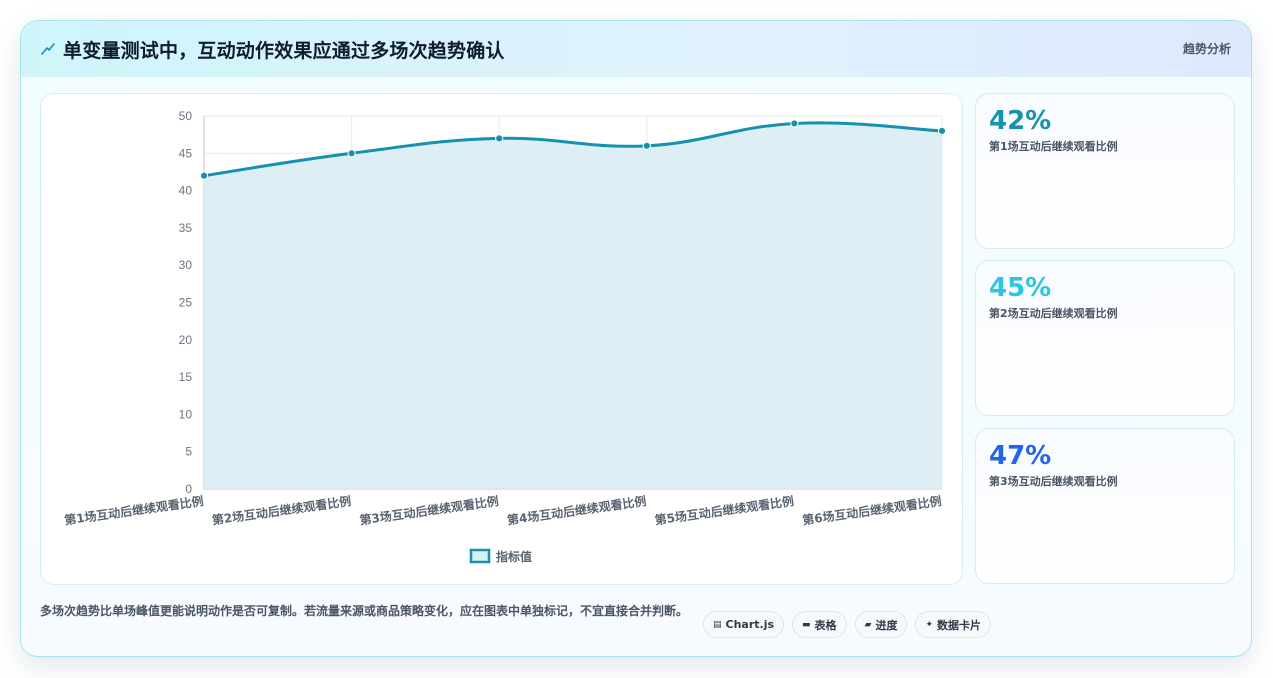 The height and width of the screenshot is (678, 1273). Describe the element at coordinates (1020, 121) in the screenshot. I see `kpi-value-1: 42%` at that location.